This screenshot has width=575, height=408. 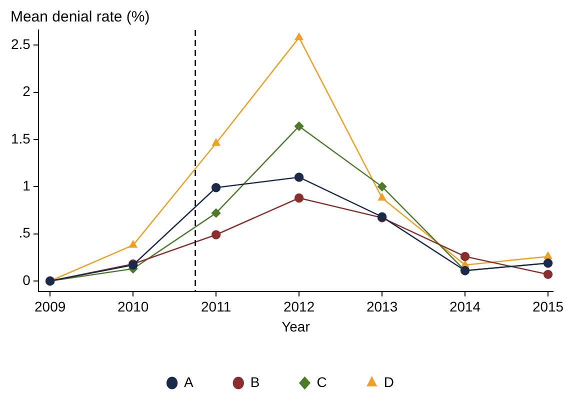 What do you see at coordinates (50, 306) in the screenshot?
I see `x-tick-label: 2009` at bounding box center [50, 306].